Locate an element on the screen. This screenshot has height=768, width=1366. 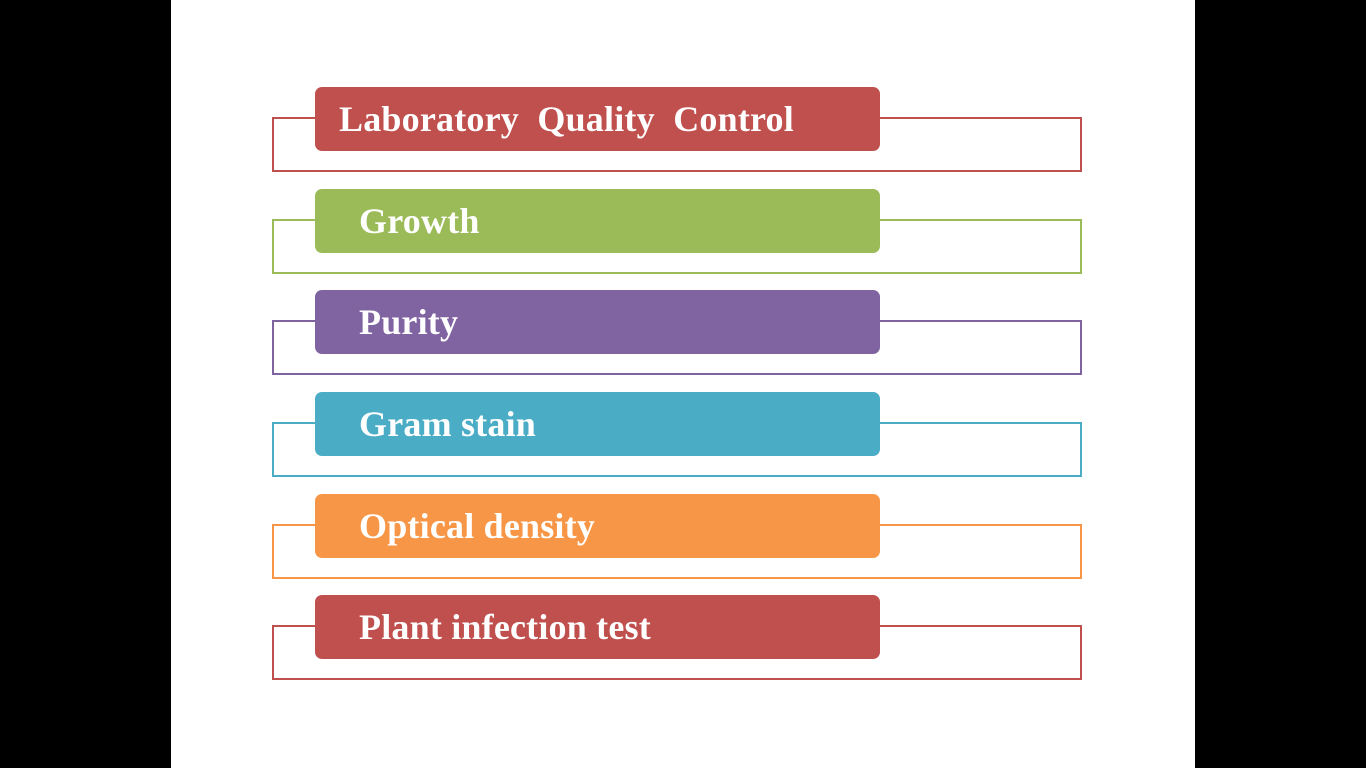
list-item-purity: Purity is located at coordinates (683, 341).